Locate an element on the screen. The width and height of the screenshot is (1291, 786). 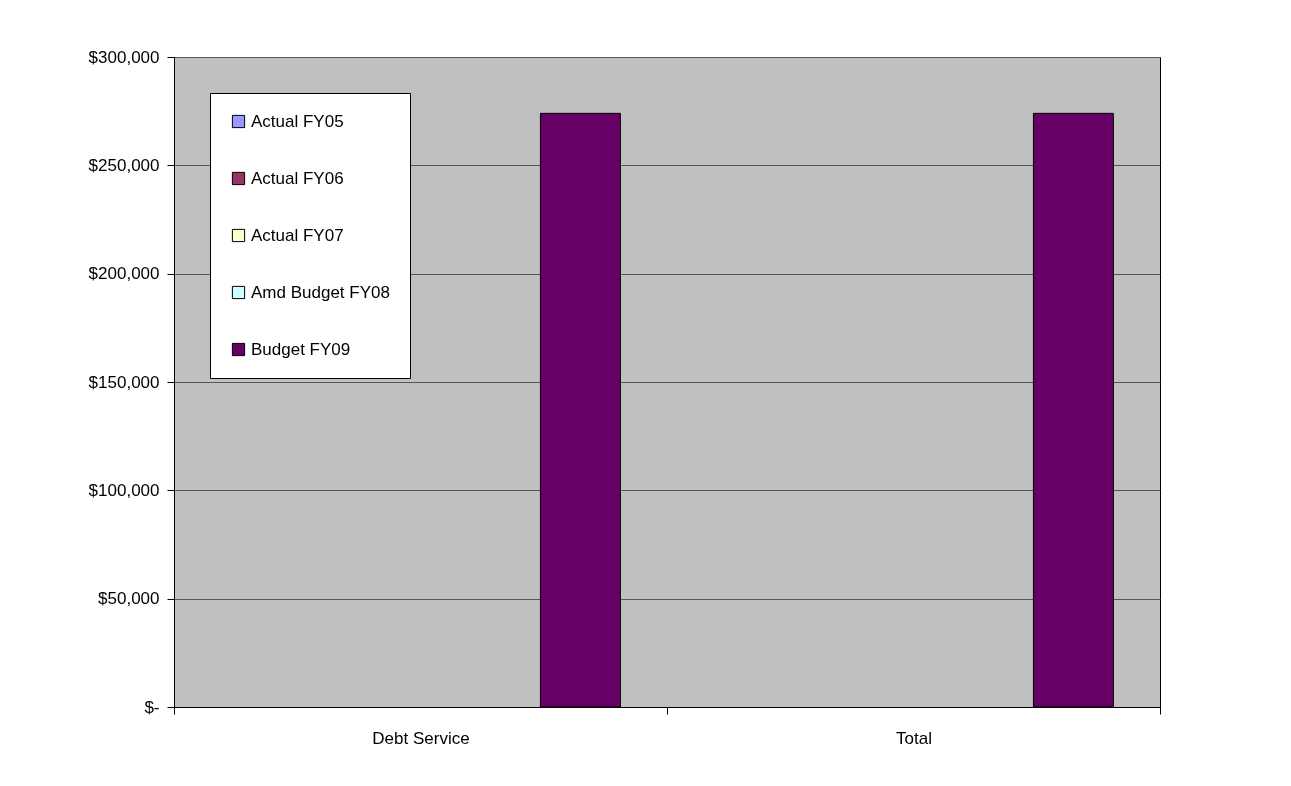
x-tick-label: Total is located at coordinates (914, 738).